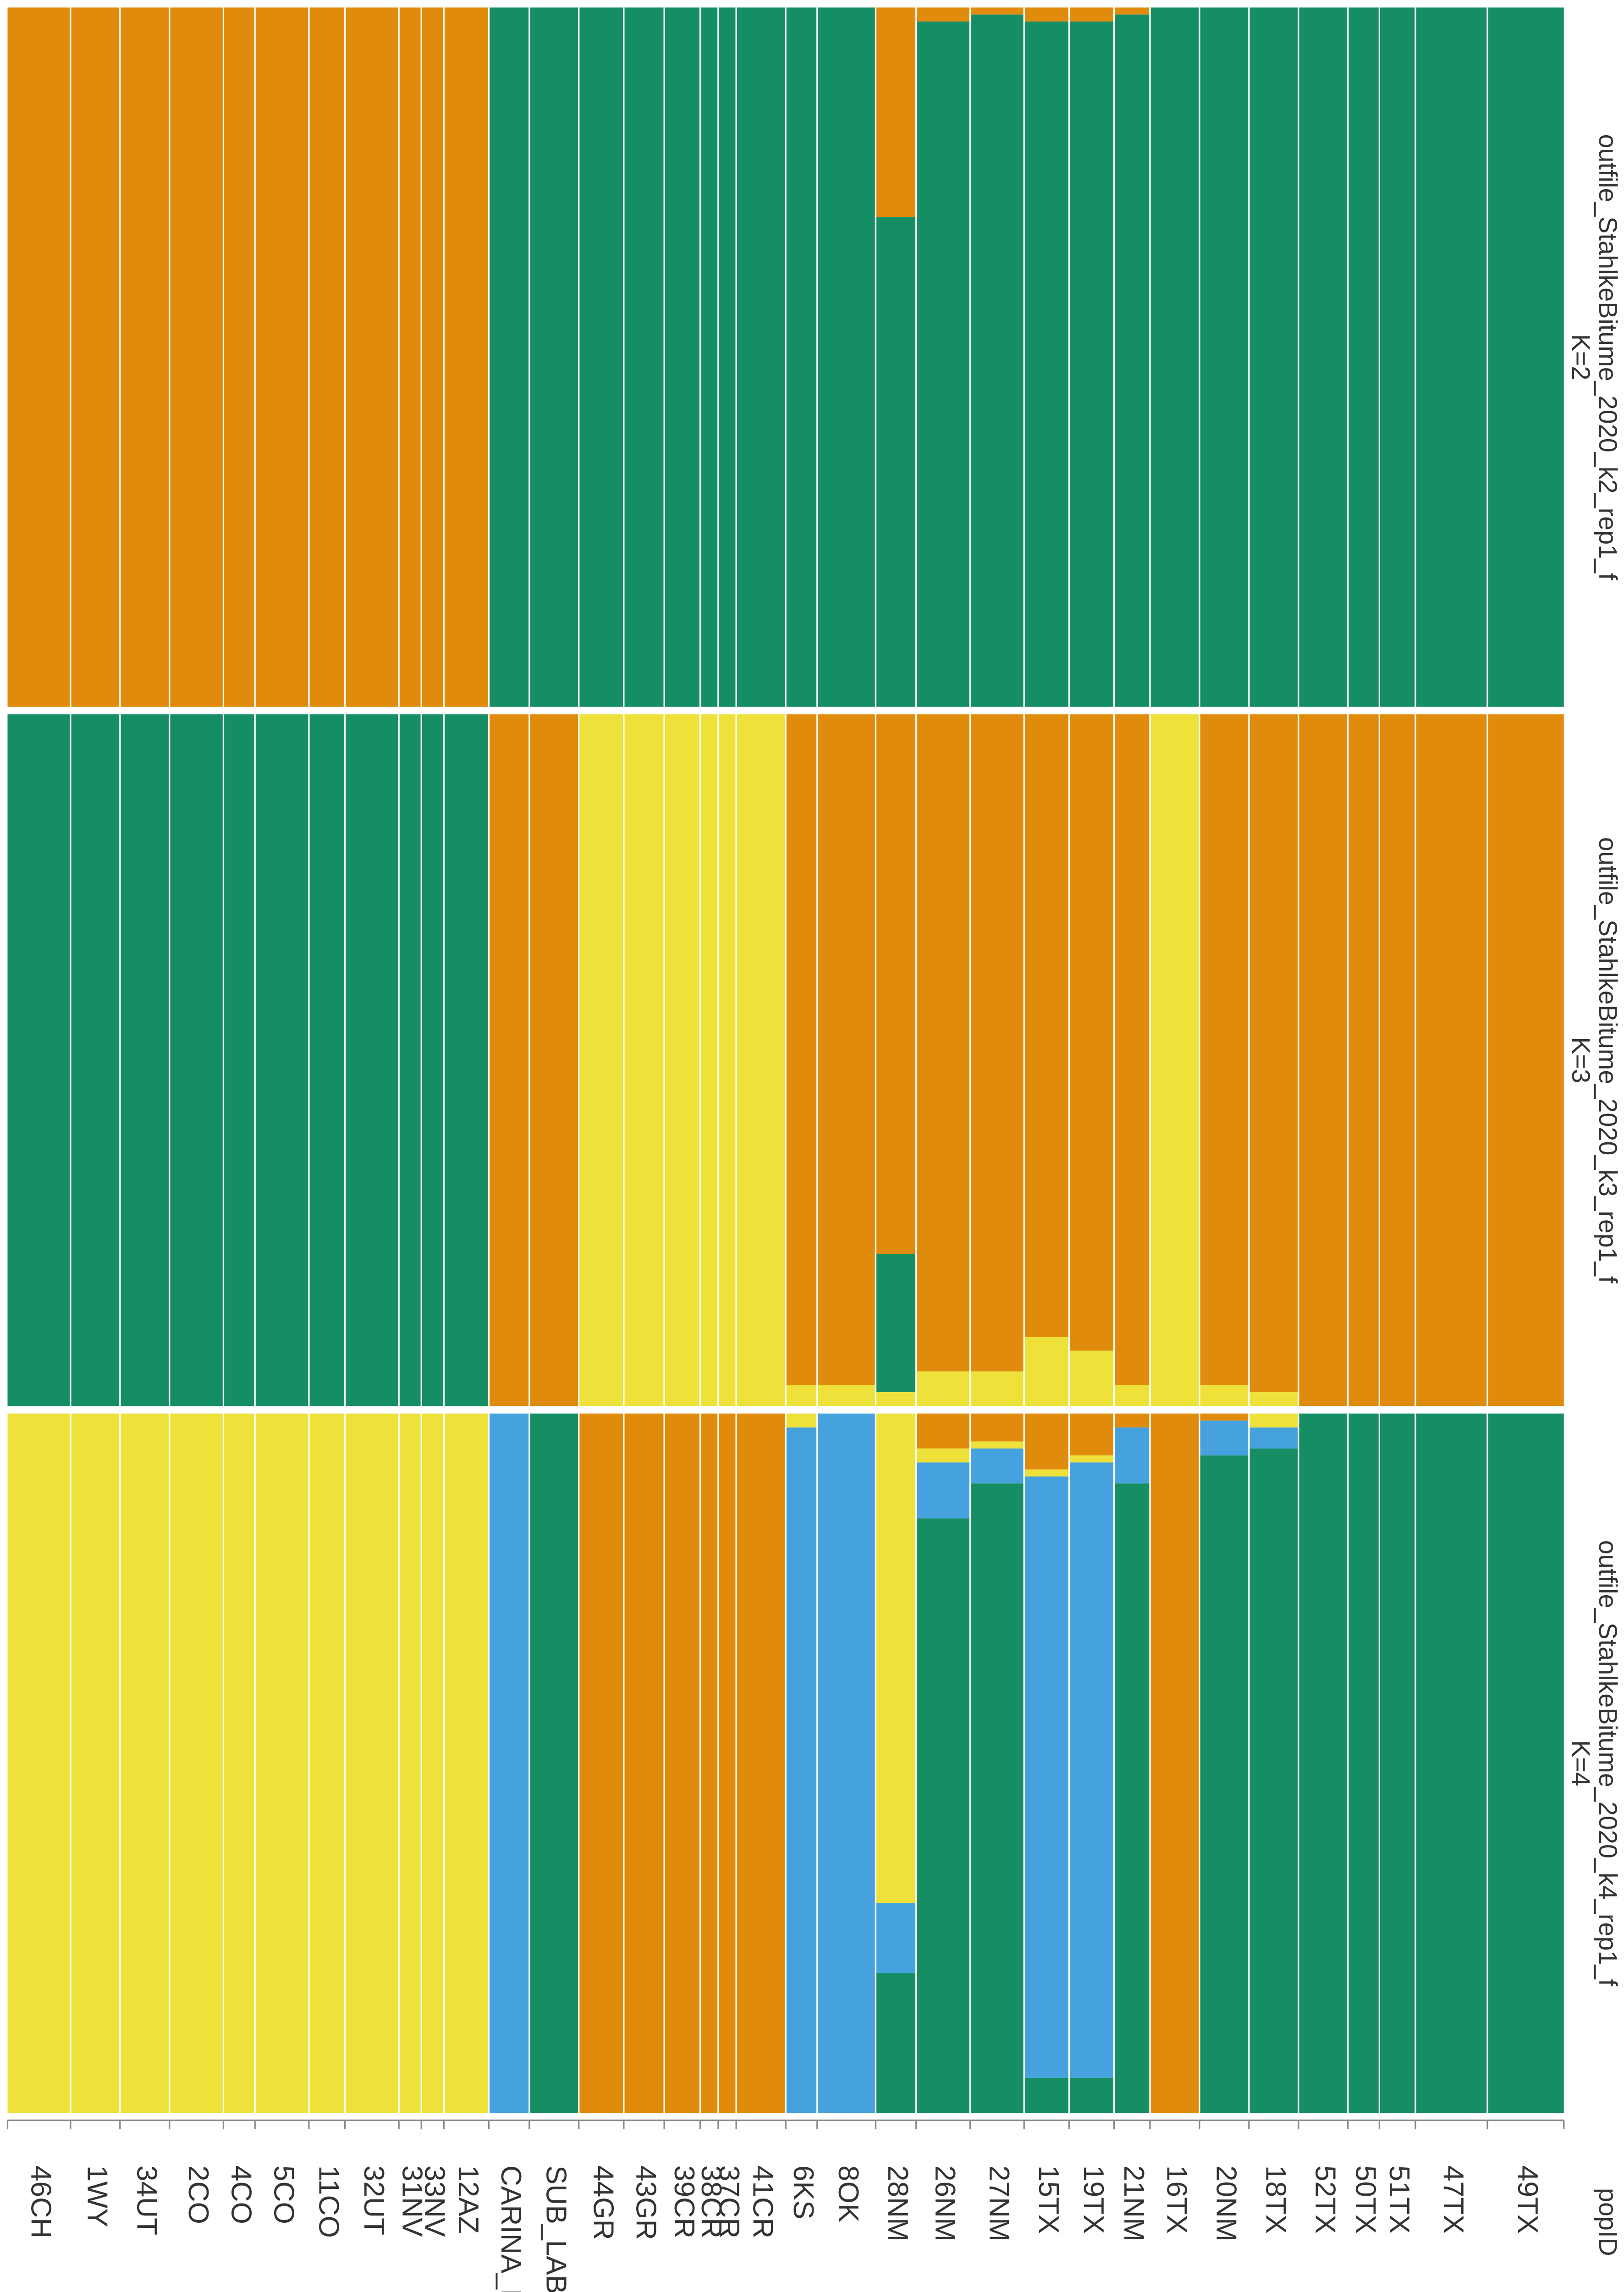 The image size is (1624, 2292). I want to click on population-label: 44GR, so click(603, 2202).